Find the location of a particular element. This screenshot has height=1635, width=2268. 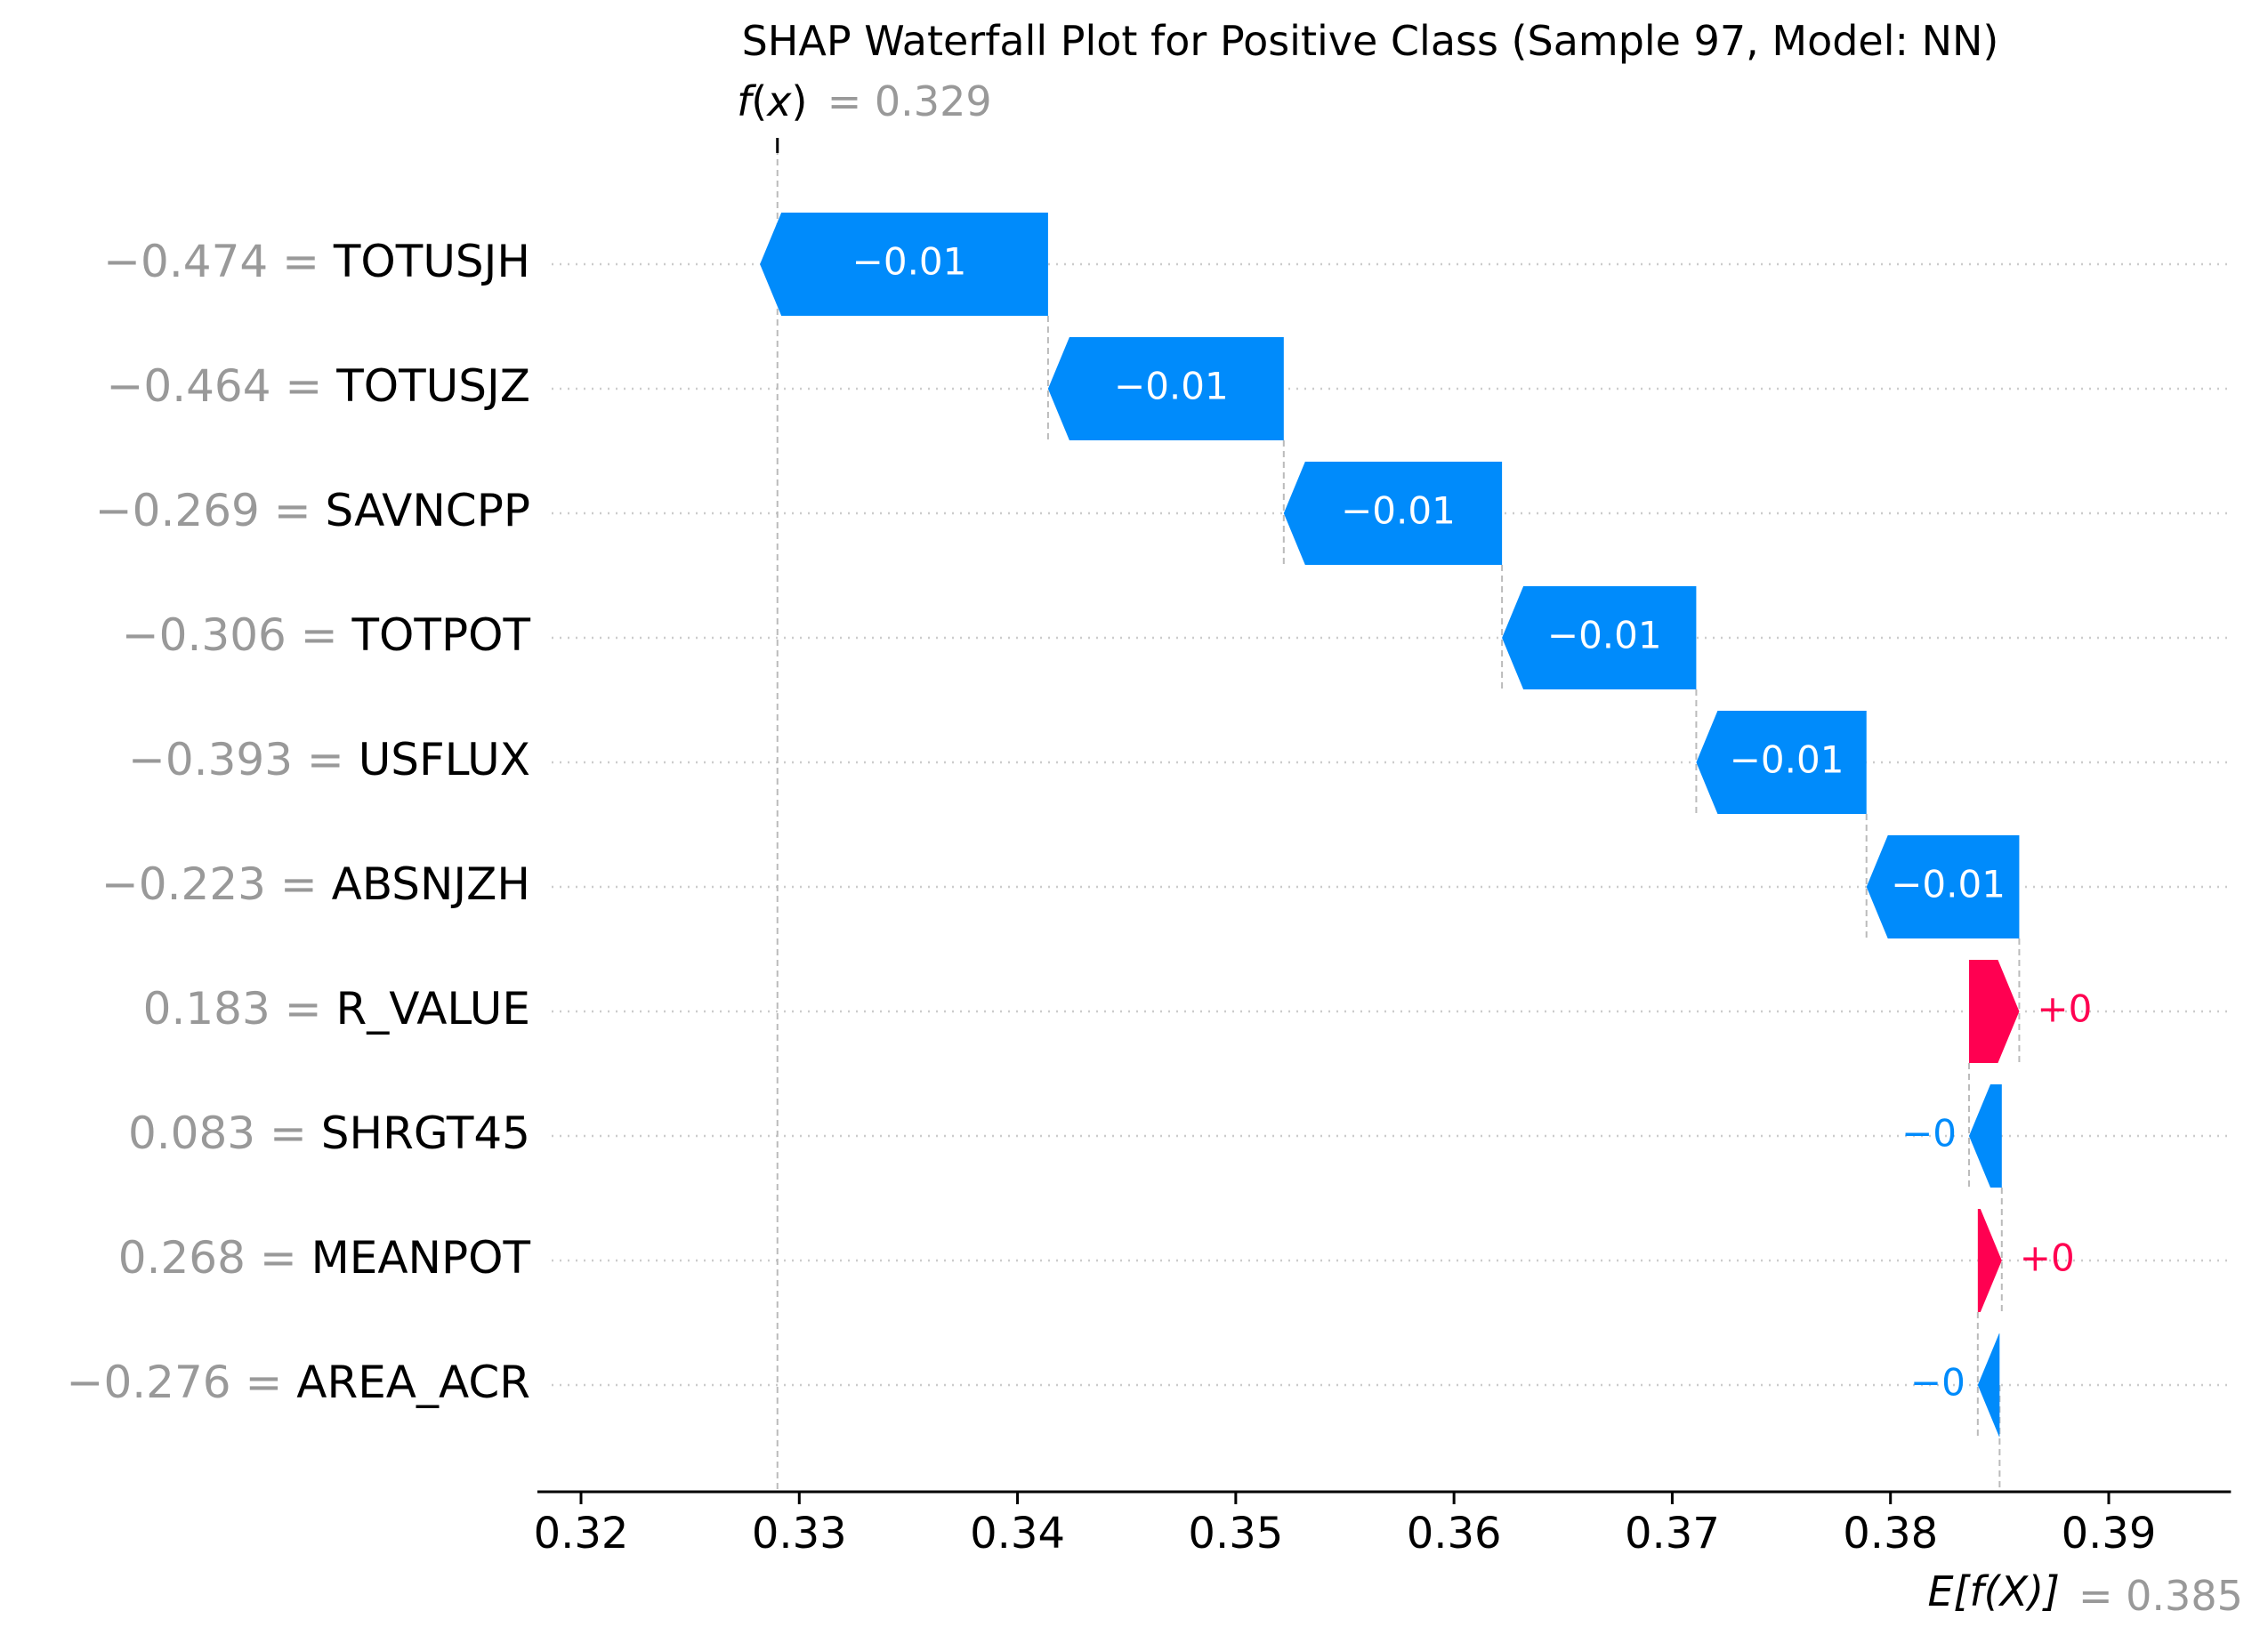

feature-label: 0.268 = MEANPOT is located at coordinates (324, 1258).